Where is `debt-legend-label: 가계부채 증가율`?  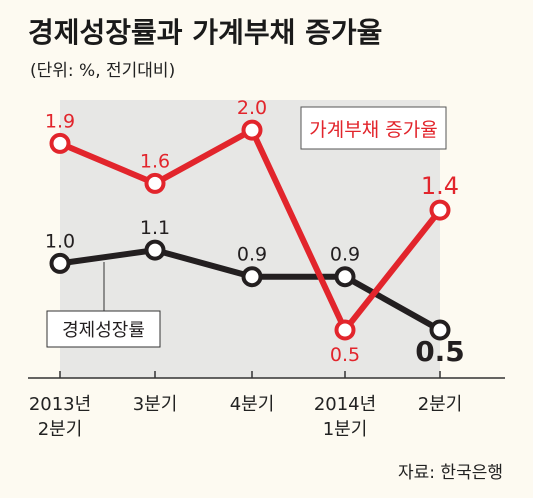
debt-legend-label: 가계부채 증가율 is located at coordinates (373, 130).